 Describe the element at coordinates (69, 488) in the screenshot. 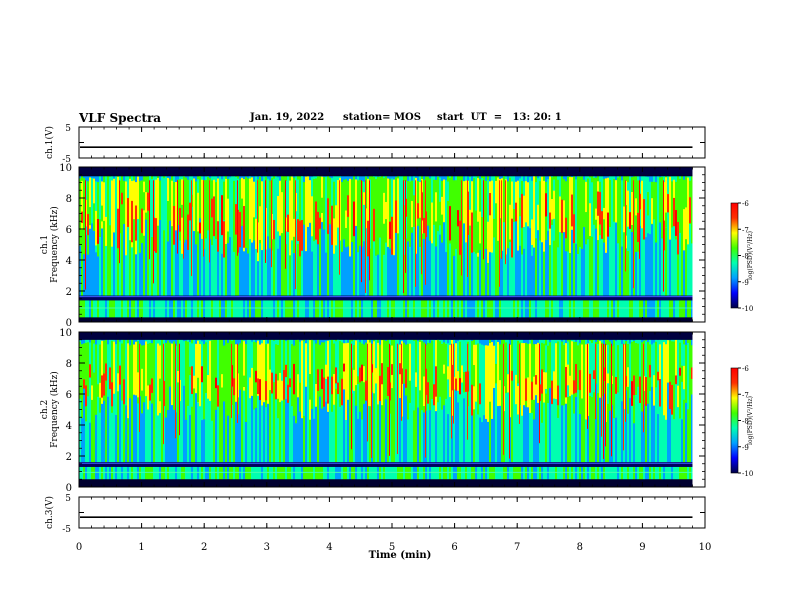

I see `ch2-spectrogram-ytick-label: 0` at that location.